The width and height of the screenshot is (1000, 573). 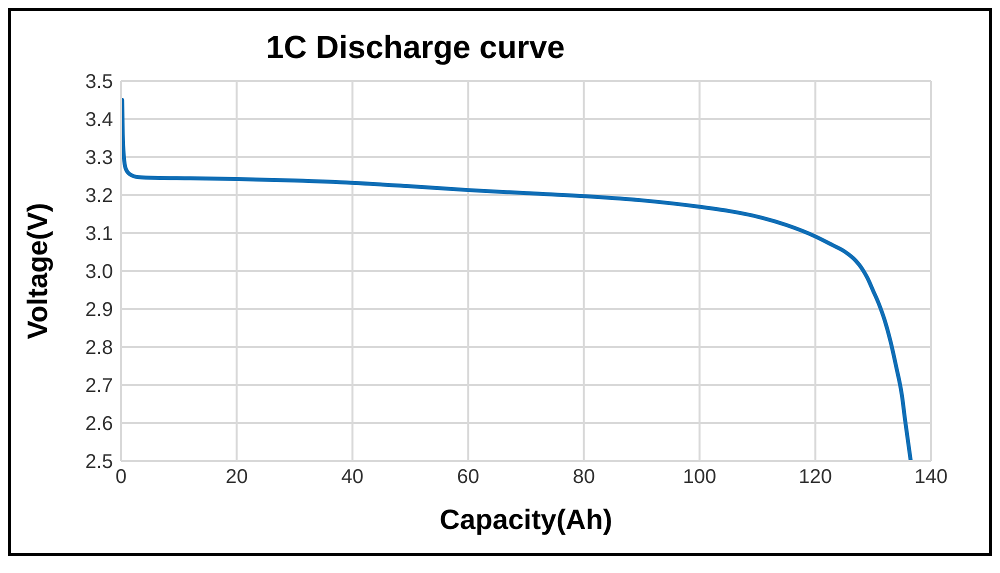 I want to click on x-tick-label: 140, so click(x=931, y=477).